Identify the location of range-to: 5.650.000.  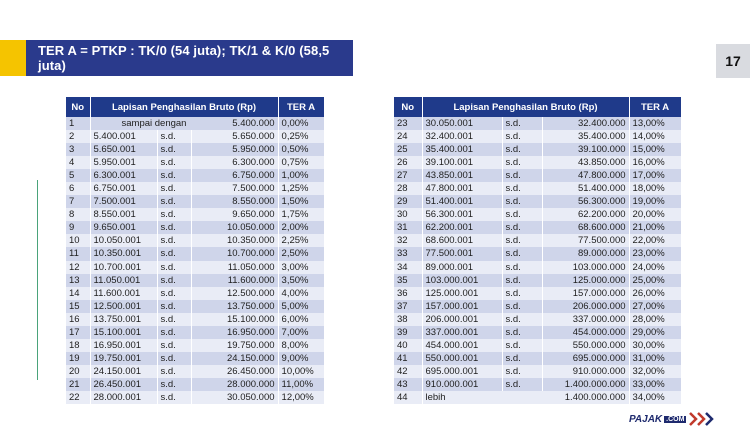
(235, 137).